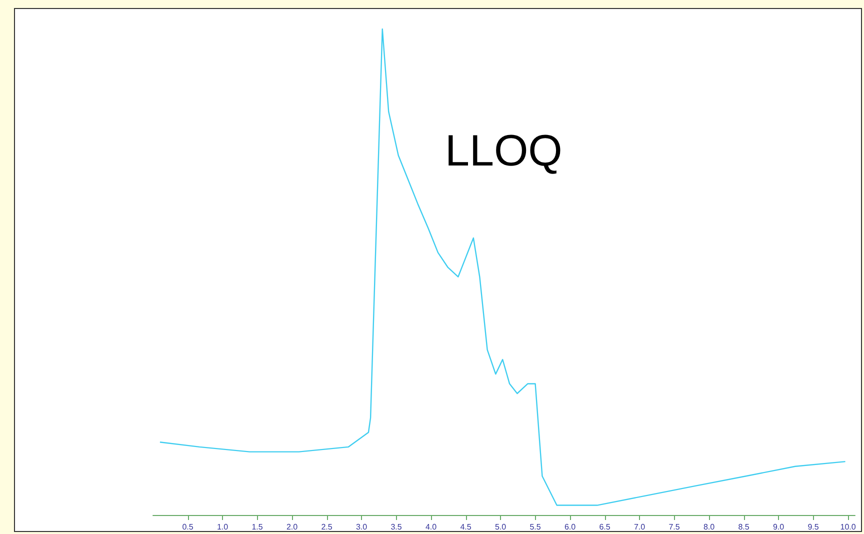 The width and height of the screenshot is (864, 534). What do you see at coordinates (536, 527) in the screenshot?
I see `x-tick-label: 5.5` at bounding box center [536, 527].